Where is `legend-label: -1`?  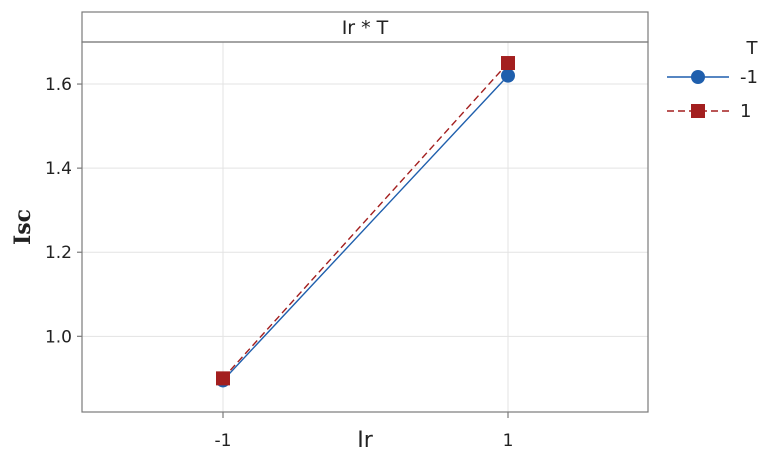
legend-label: -1 is located at coordinates (749, 77).